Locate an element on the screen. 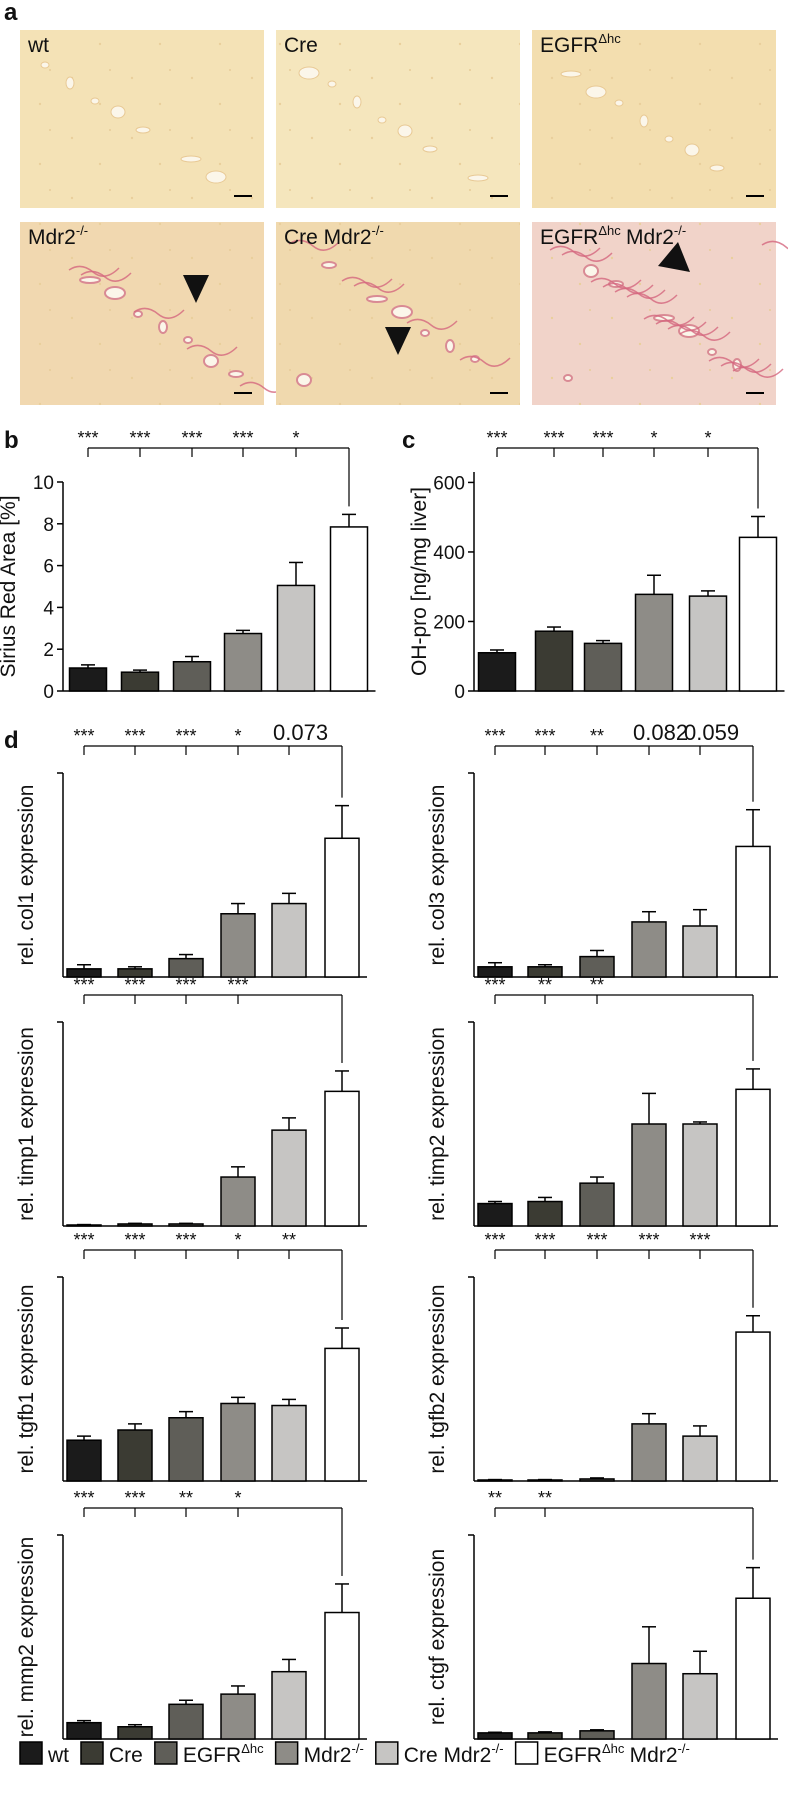 This screenshot has height=1795, width=788. y-axis-title: rel. tgfb1 expression is located at coordinates (26, 1378).